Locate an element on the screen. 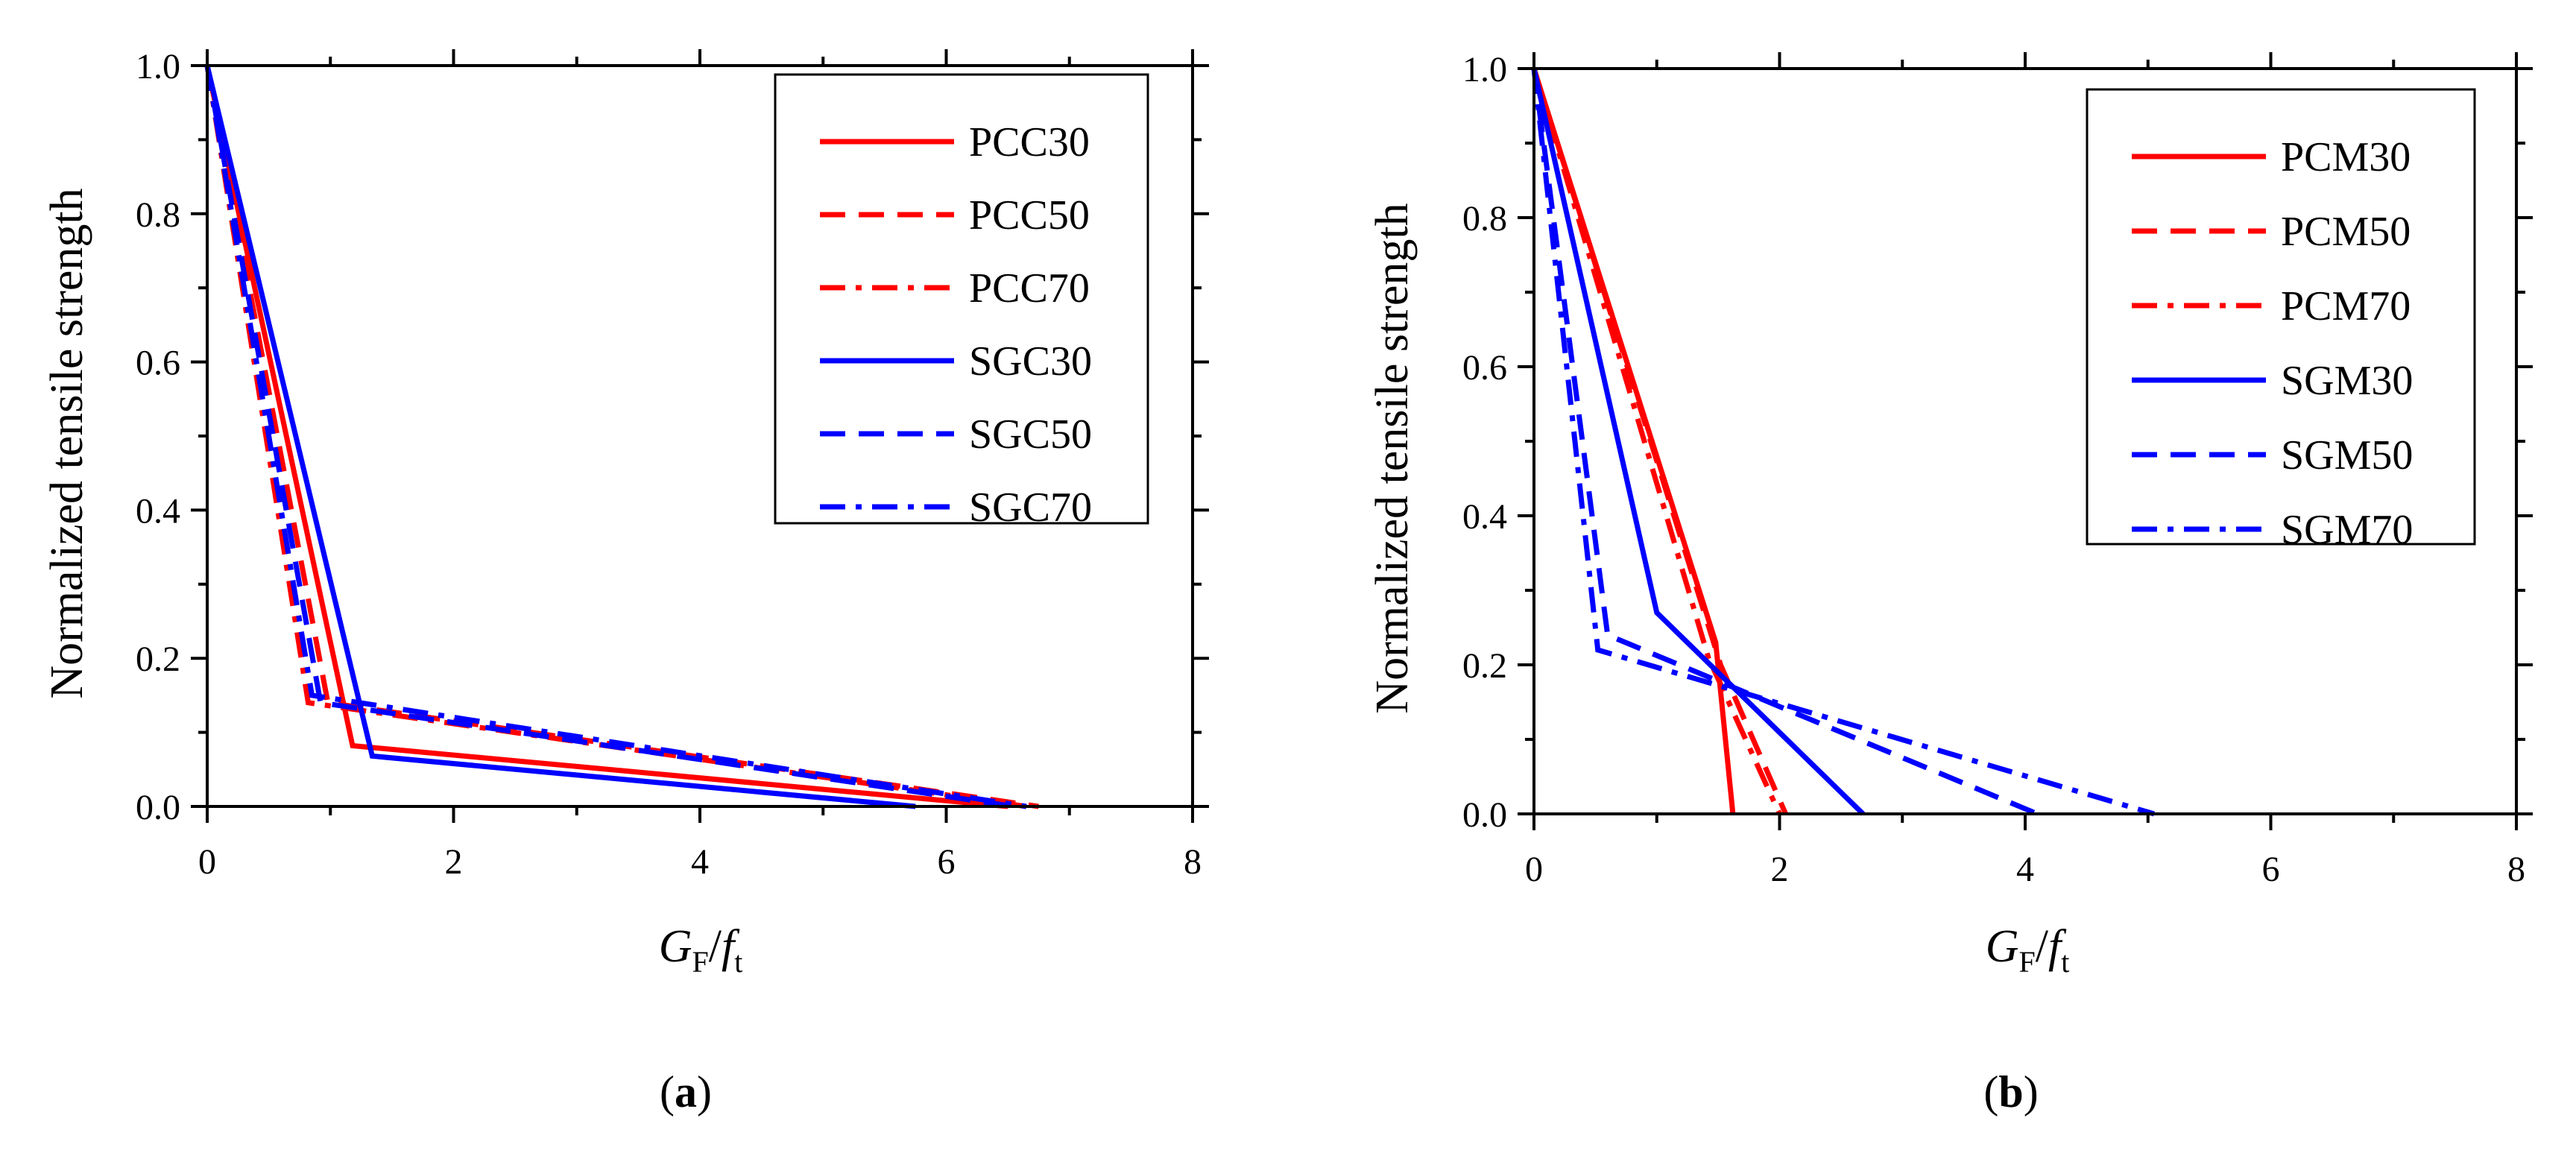 The width and height of the screenshot is (2576, 1156). legend-label-sgm50: SGM50 is located at coordinates (2347, 455).